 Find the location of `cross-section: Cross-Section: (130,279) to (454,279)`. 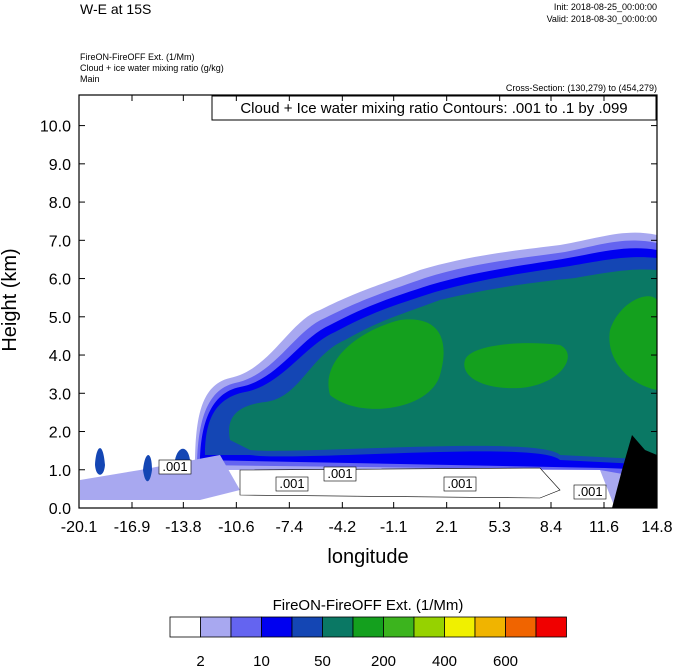

cross-section: Cross-Section: (130,279) to (454,279) is located at coordinates (581, 88).